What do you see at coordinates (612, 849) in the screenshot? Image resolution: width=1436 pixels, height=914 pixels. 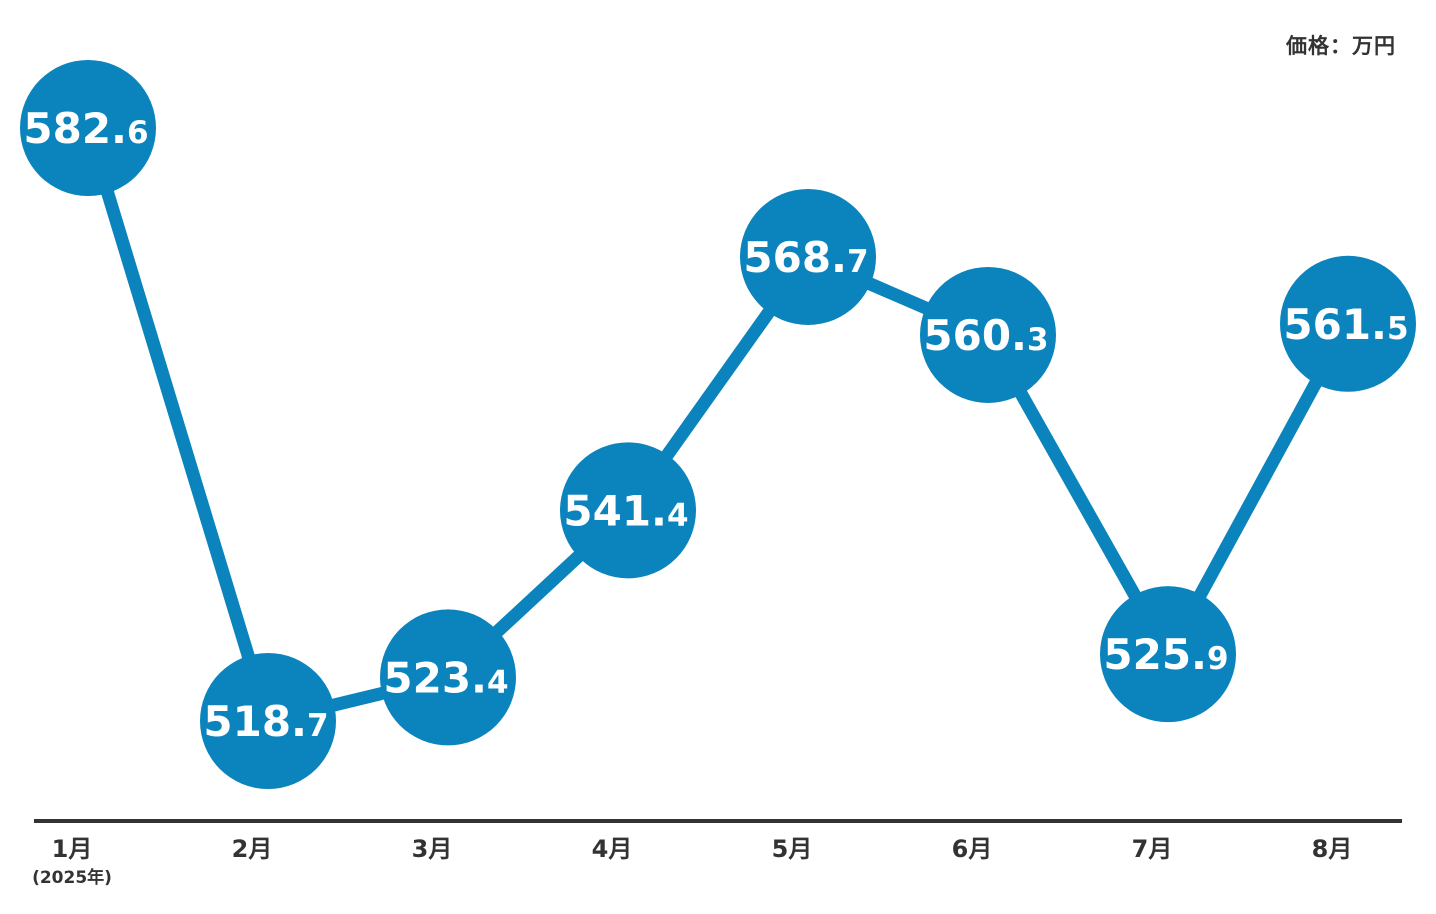 I see `x-tick-label: 4月` at bounding box center [612, 849].